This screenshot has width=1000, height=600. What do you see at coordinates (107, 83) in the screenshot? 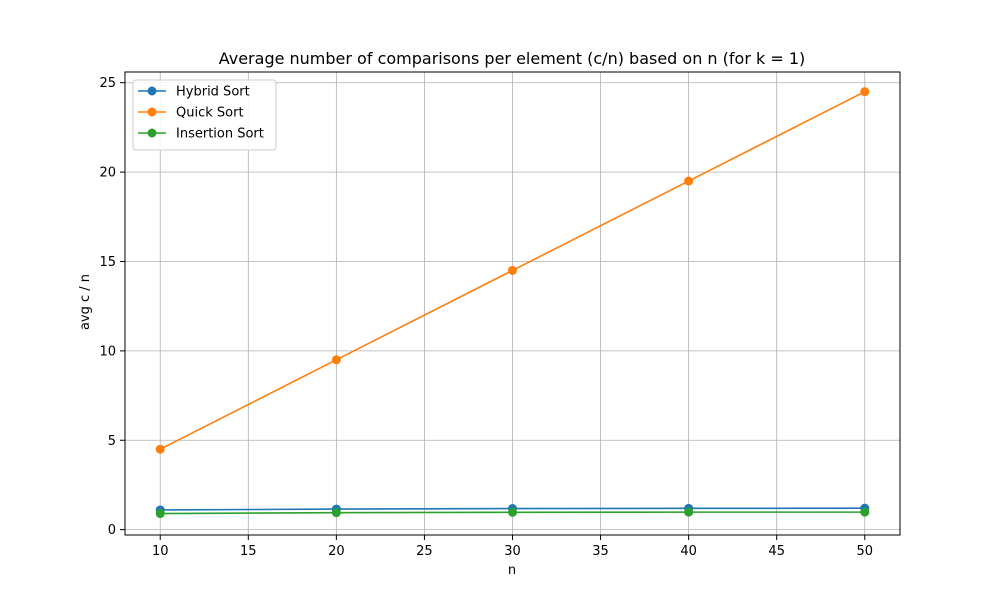
I see `y-tick-label: 25` at bounding box center [107, 83].